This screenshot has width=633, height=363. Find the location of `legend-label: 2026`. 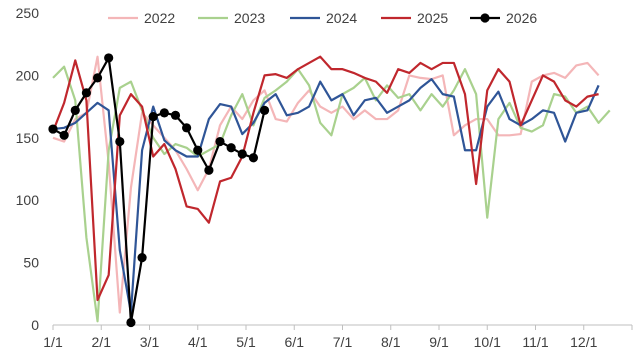

legend-label: 2026 is located at coordinates (521, 18).